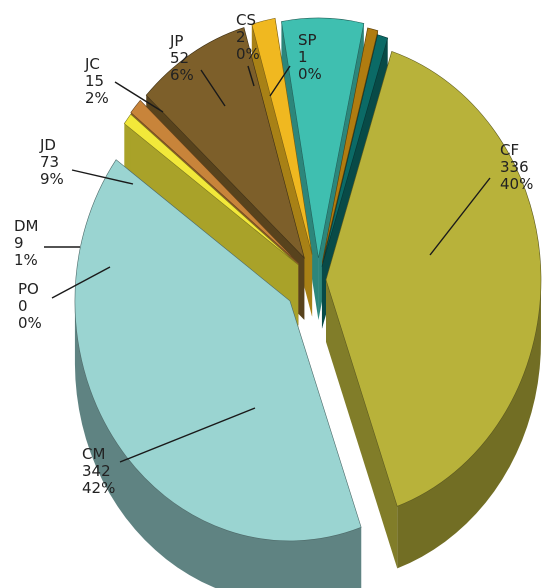 The width and height of the screenshot is (559, 588). I want to click on label-jd-value: 73, so click(49, 162).